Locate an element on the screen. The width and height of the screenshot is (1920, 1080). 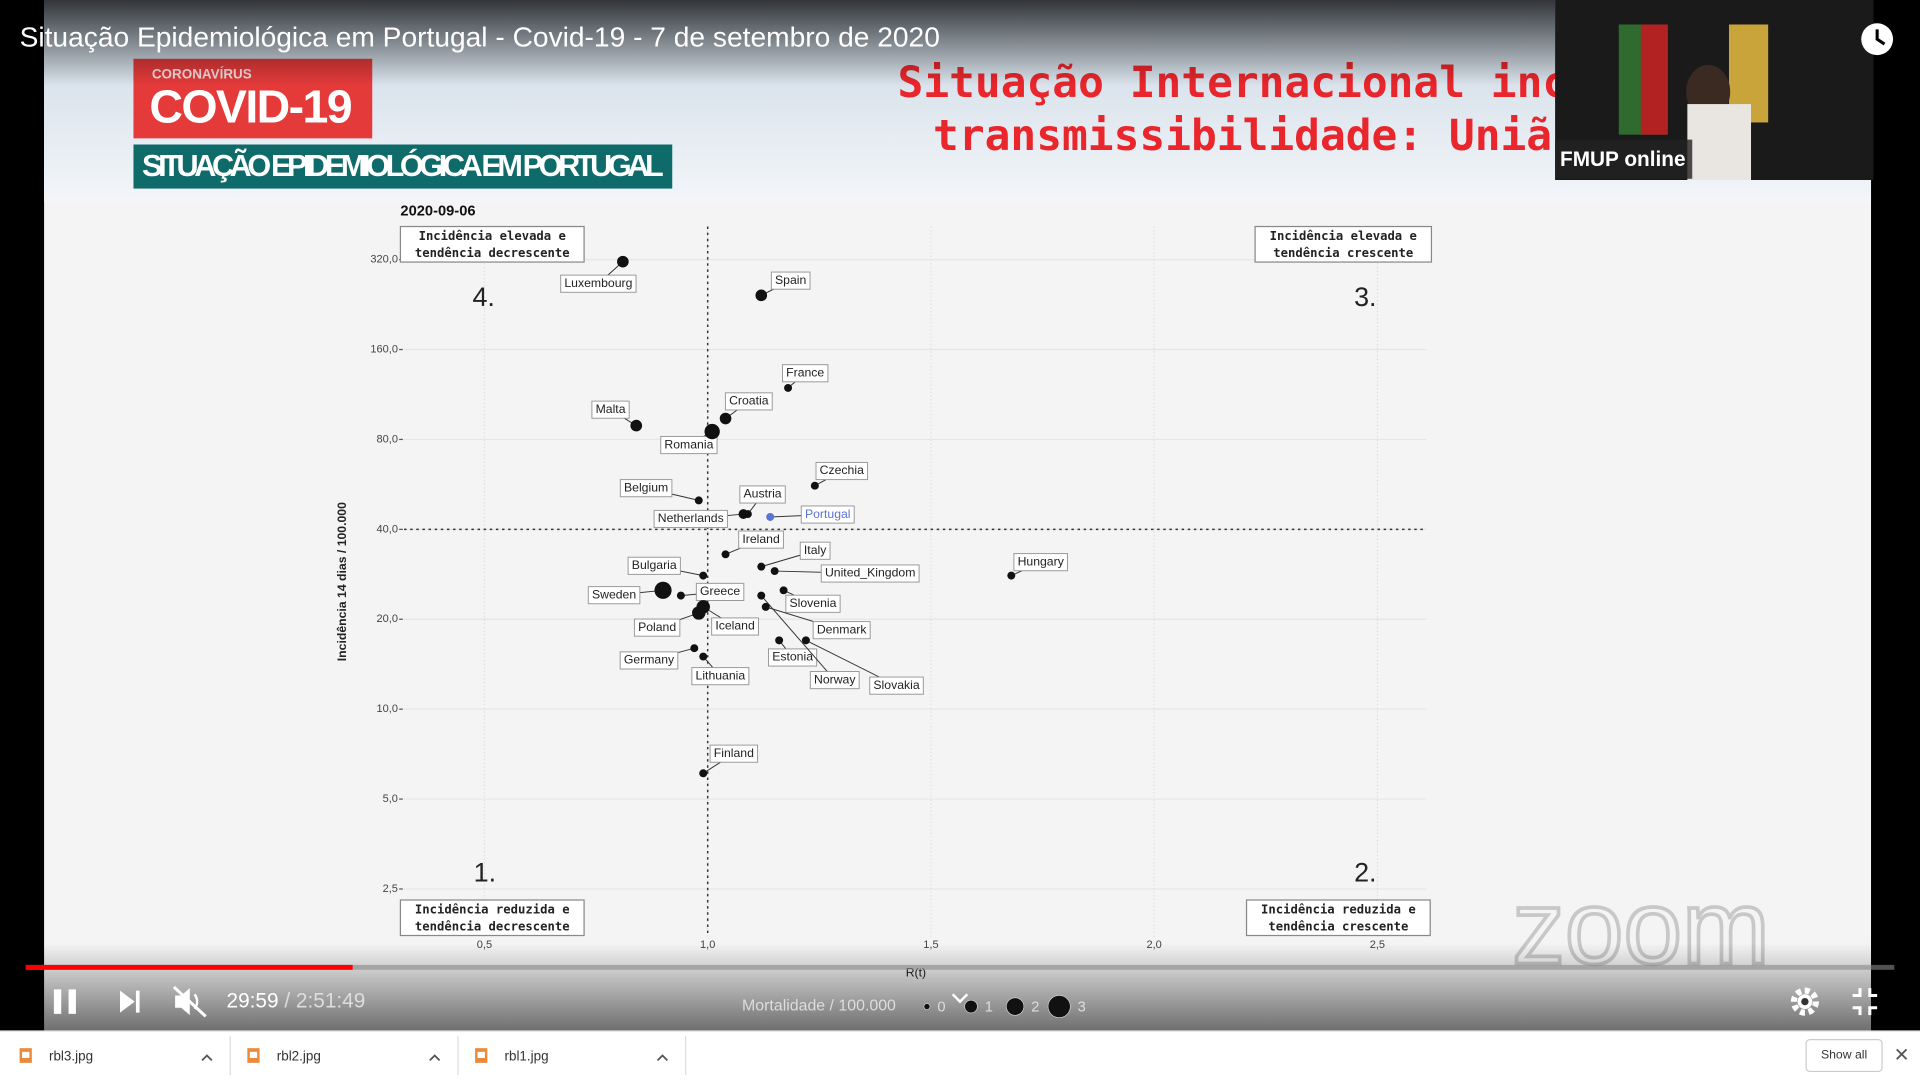
point-label: Slovenia is located at coordinates (813, 603).